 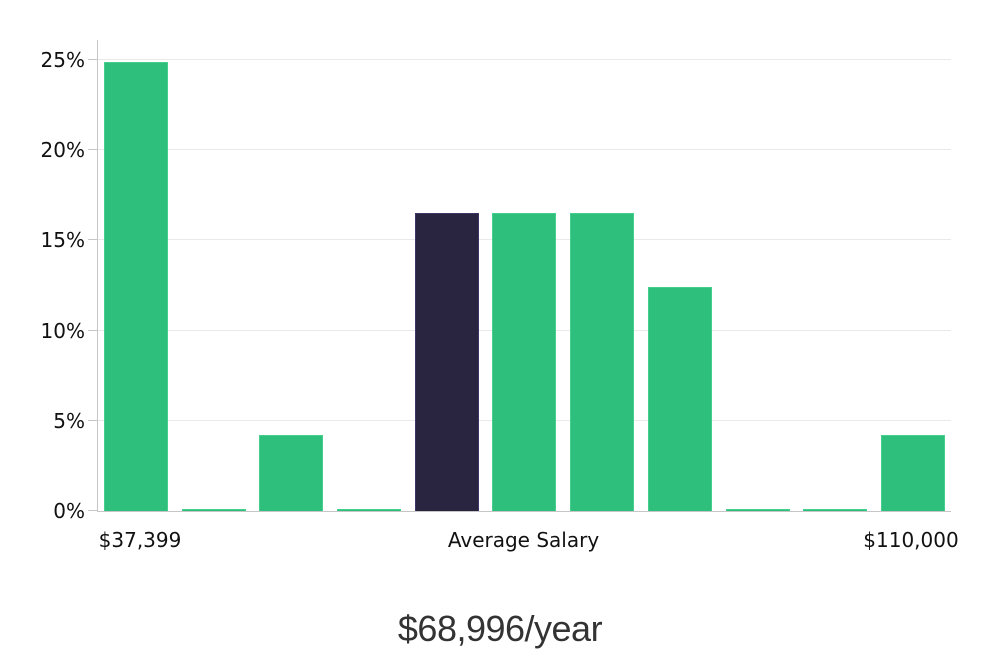 I want to click on gridline-20%, so click(x=524, y=150).